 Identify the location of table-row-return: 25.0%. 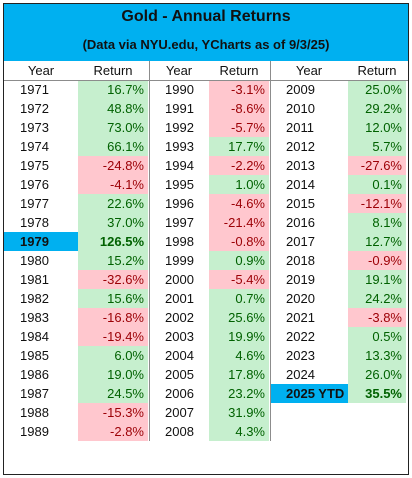
(377, 89).